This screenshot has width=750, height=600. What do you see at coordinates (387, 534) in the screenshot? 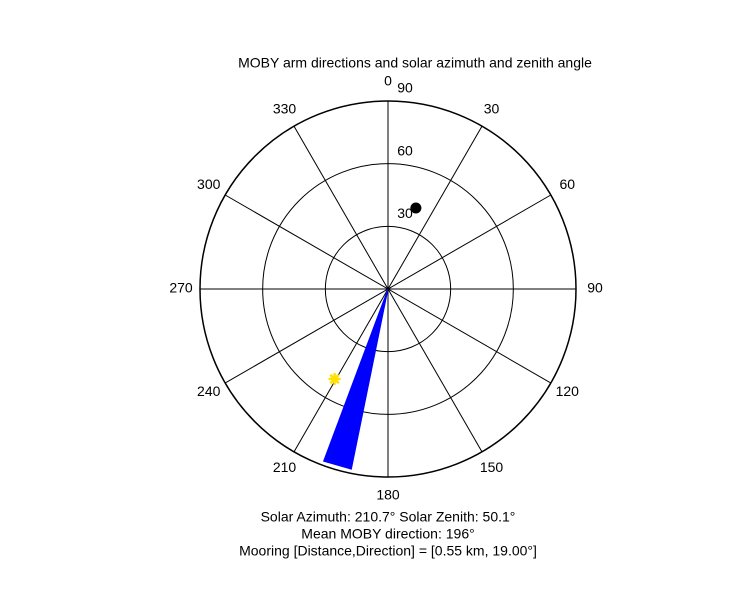
I see `annotation: Mean MOBY direction: 196°` at bounding box center [387, 534].